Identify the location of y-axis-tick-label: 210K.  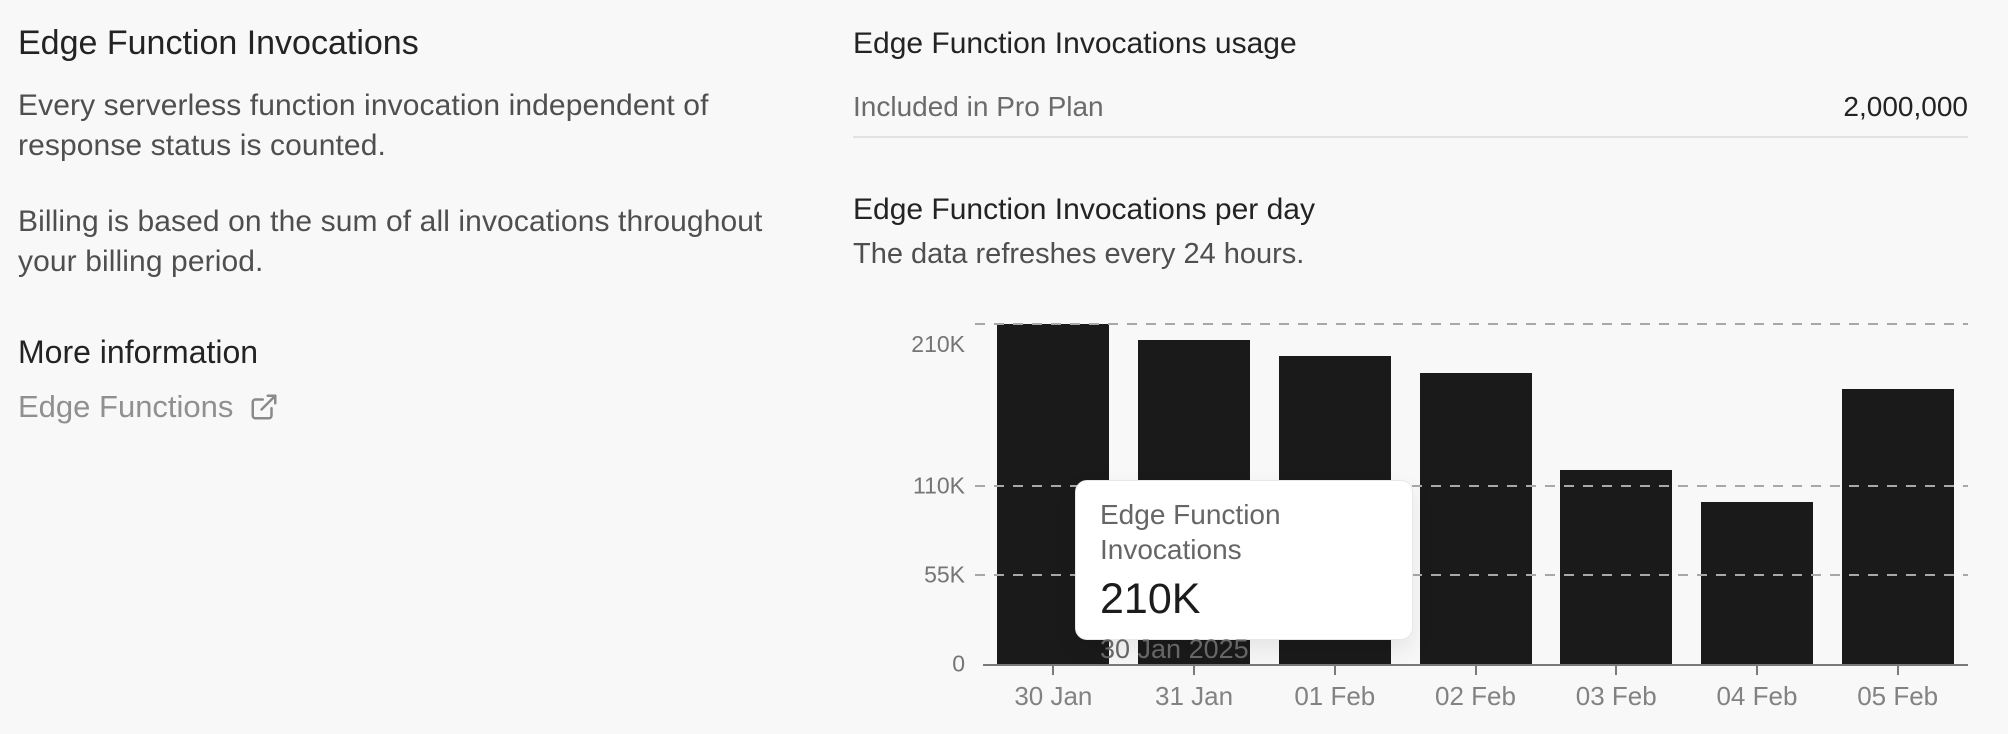
(938, 344).